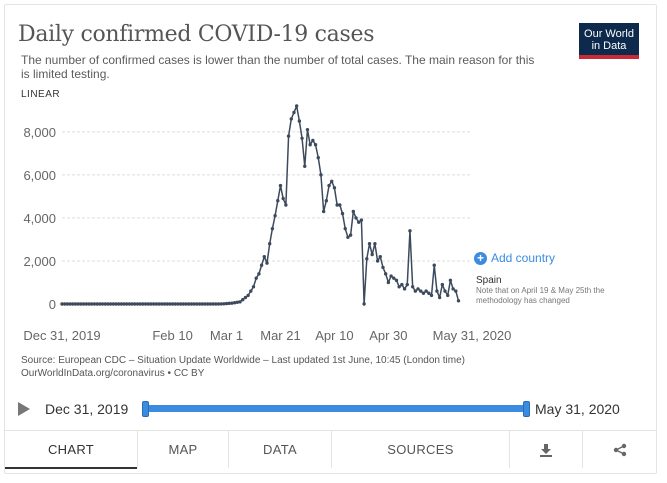 The width and height of the screenshot is (667, 483). Describe the element at coordinates (472, 335) in the screenshot. I see `x-tick-label: May 31, 2020` at that location.